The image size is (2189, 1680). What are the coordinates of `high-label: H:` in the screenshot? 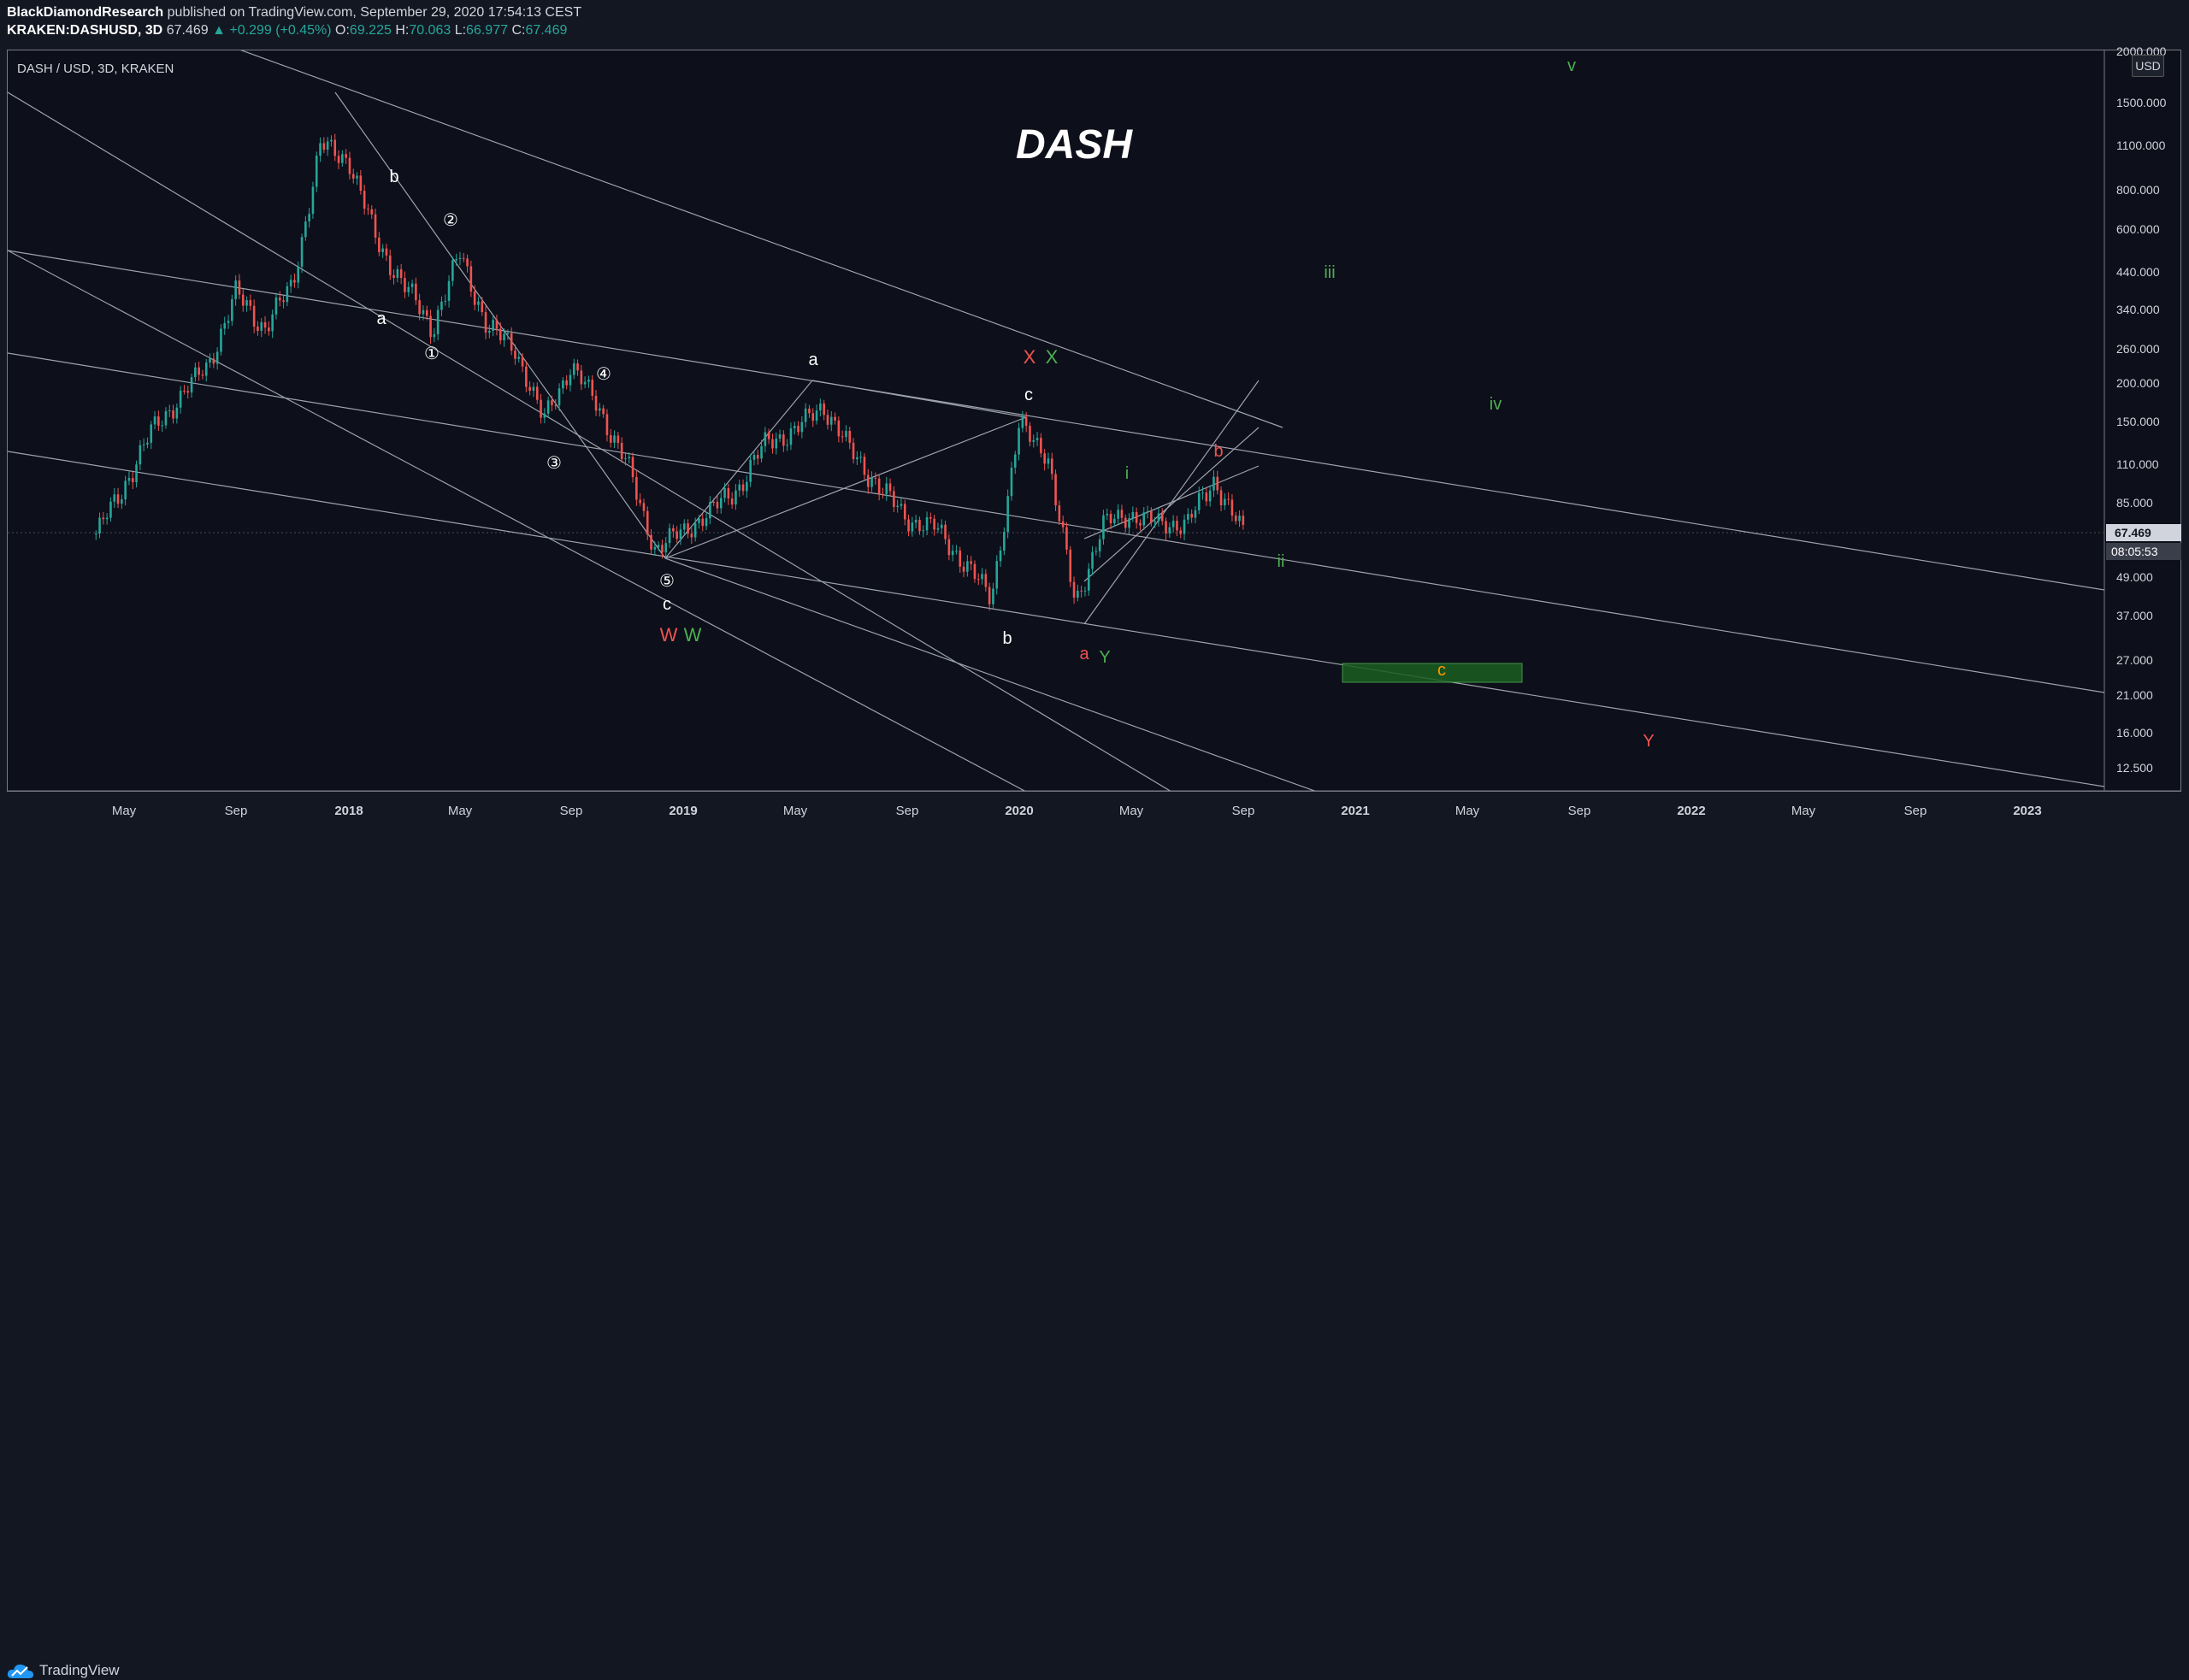 It's located at (402, 31).